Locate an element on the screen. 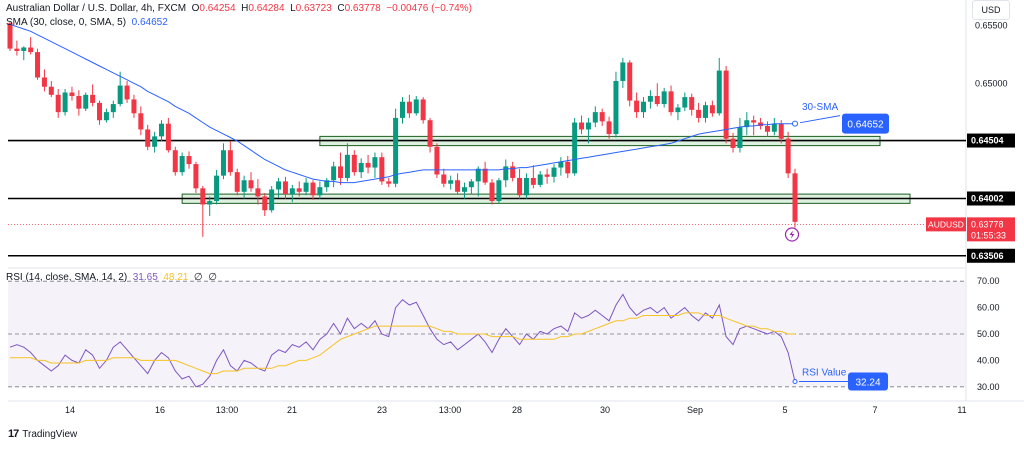 The height and width of the screenshot is (449, 1024). rsi-annotation-label: RSI Value is located at coordinates (824, 373).